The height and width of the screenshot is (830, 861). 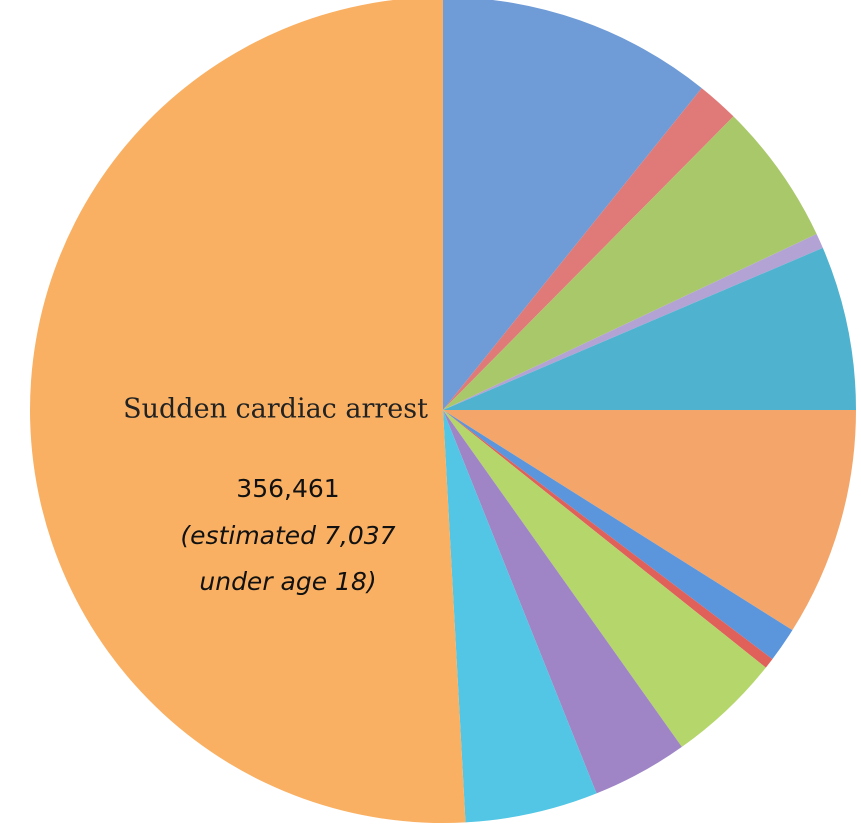 What do you see at coordinates (287, 488) in the screenshot?
I see `value-label: 356,461` at bounding box center [287, 488].